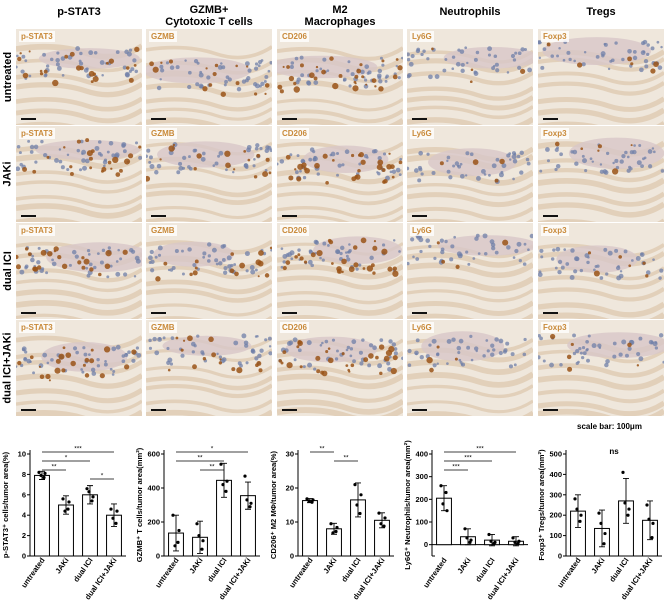 The image size is (669, 613). I want to click on stain-label: Foxp3, so click(555, 36).